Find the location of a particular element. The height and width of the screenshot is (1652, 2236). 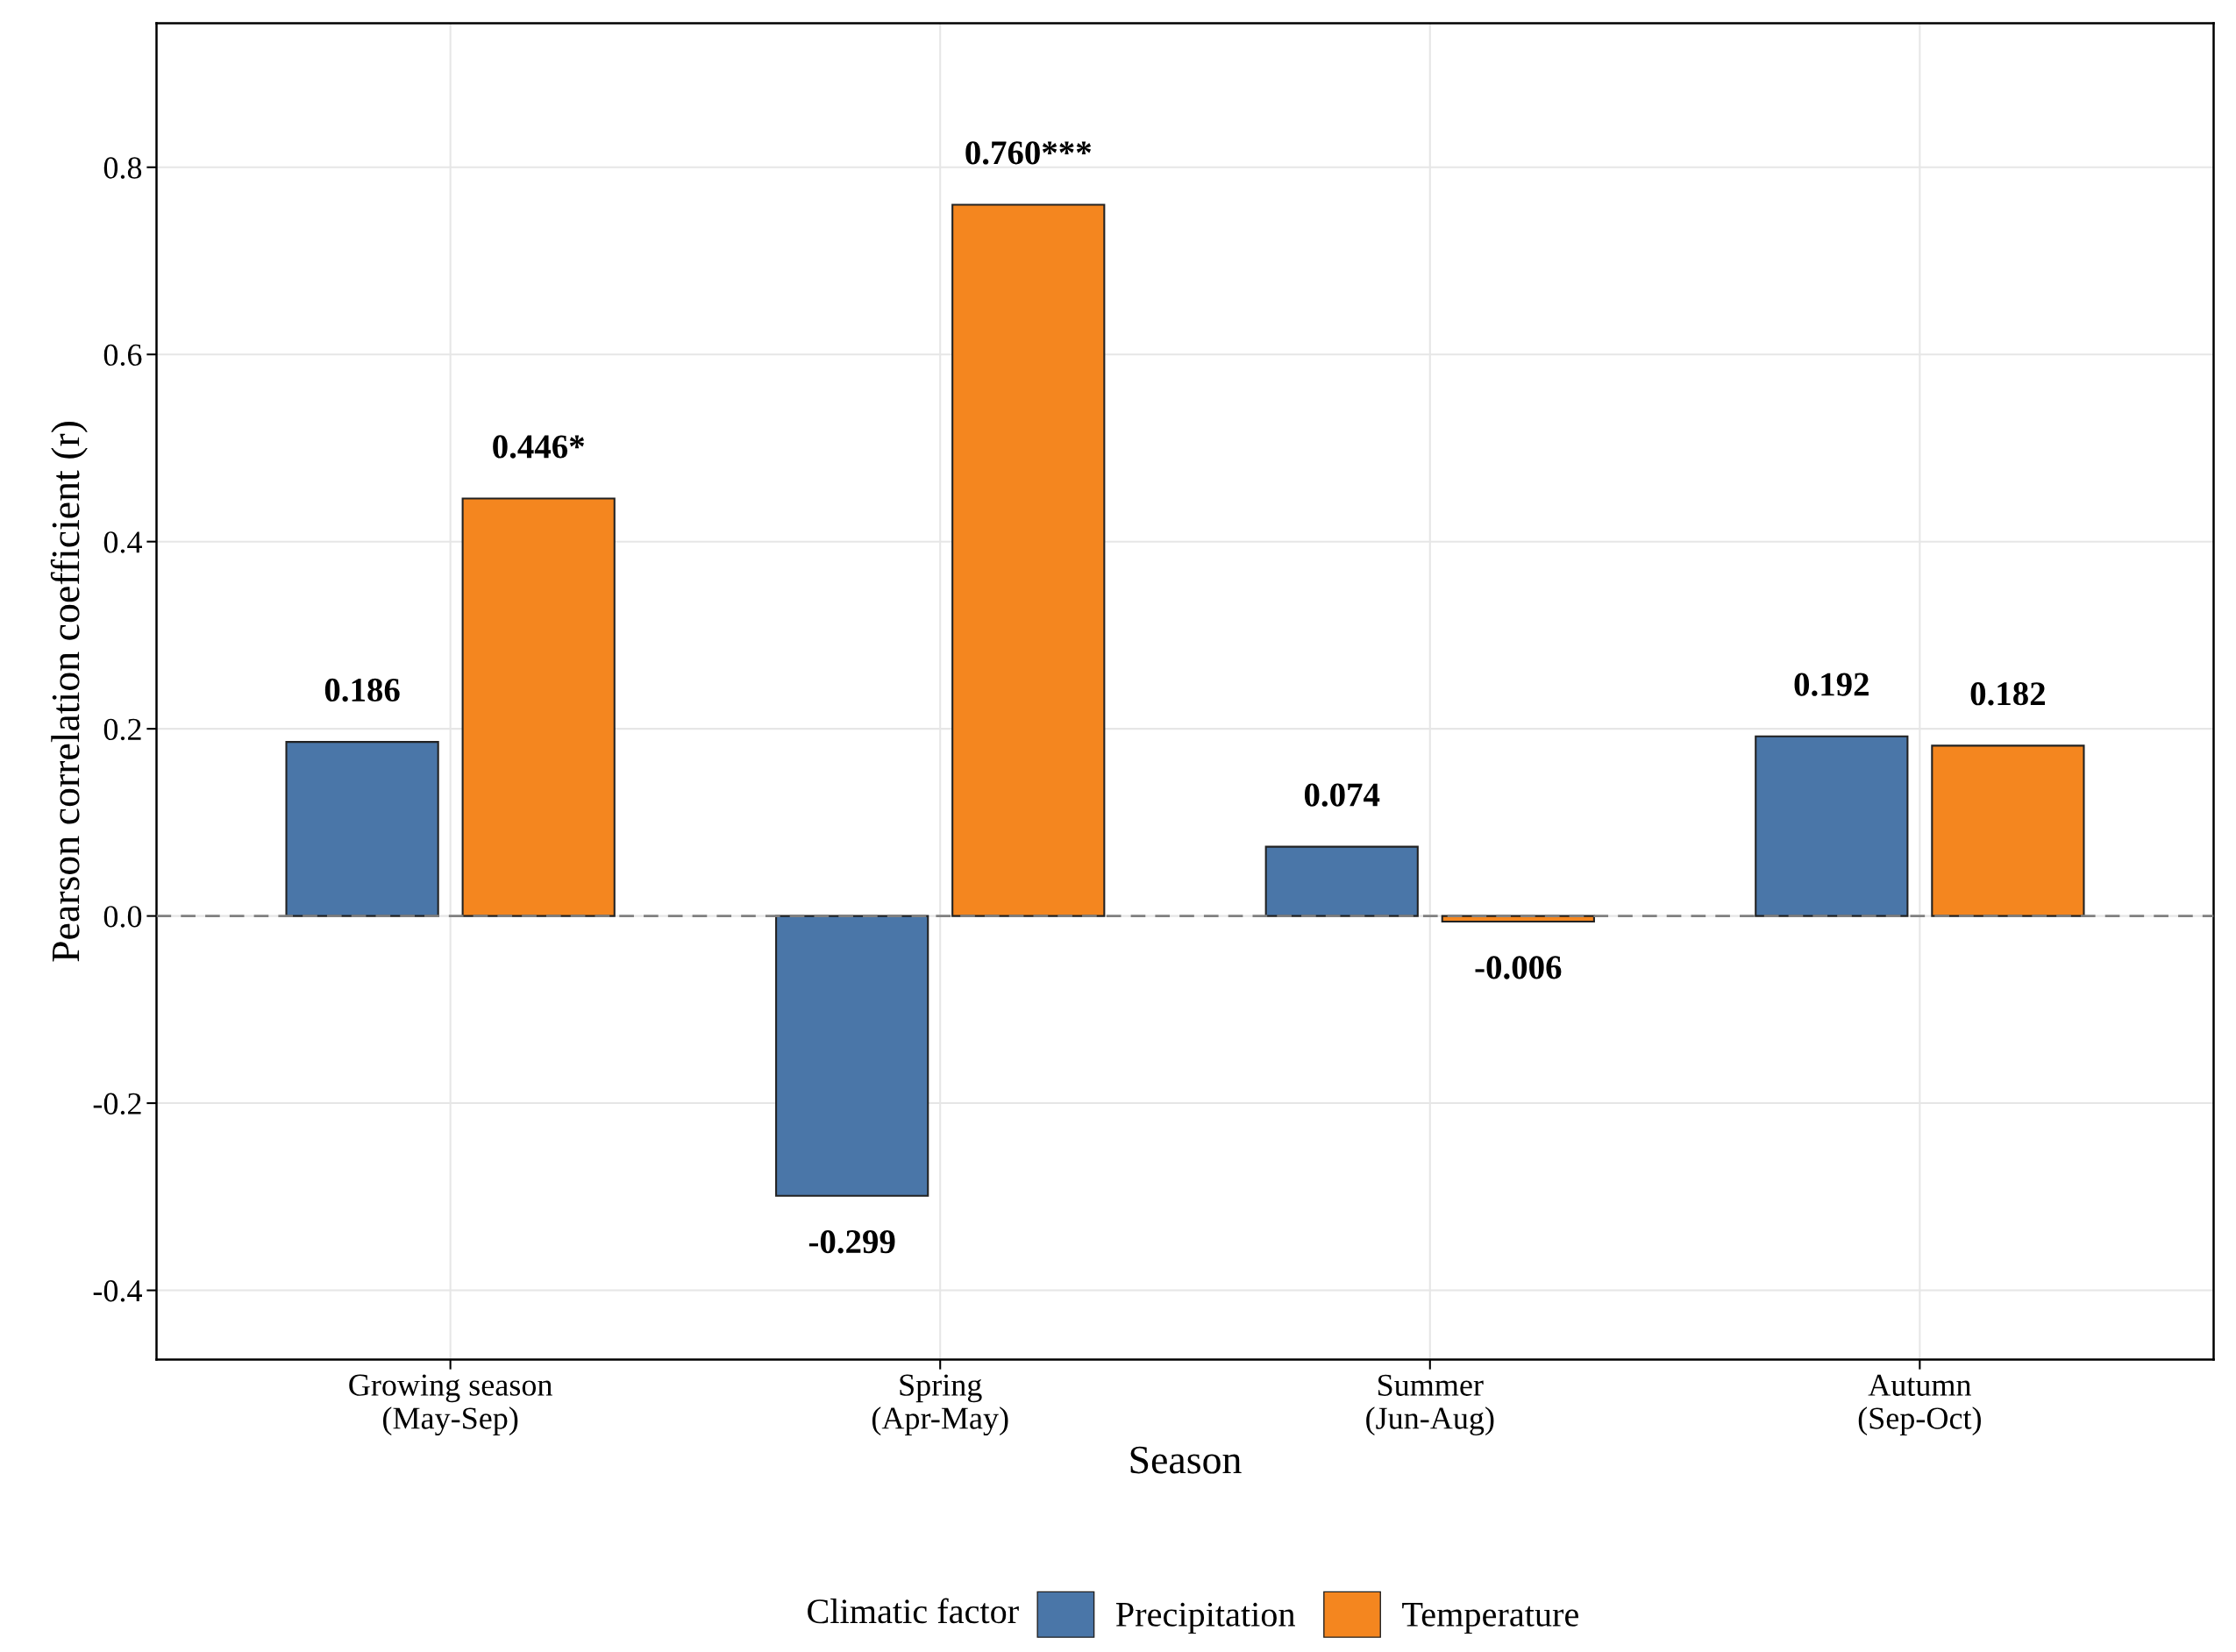

y-tick-label: 0.8 is located at coordinates (122, 168).